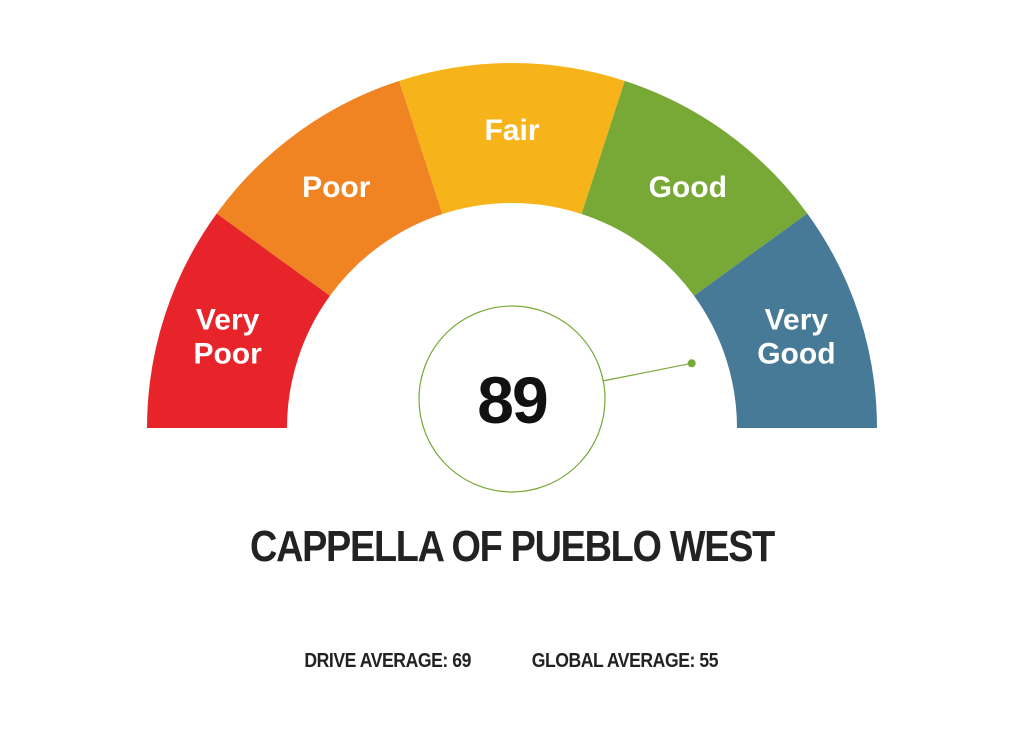  I want to click on drive-average-label: DRIVE AVERAGE:, so click(376, 661).